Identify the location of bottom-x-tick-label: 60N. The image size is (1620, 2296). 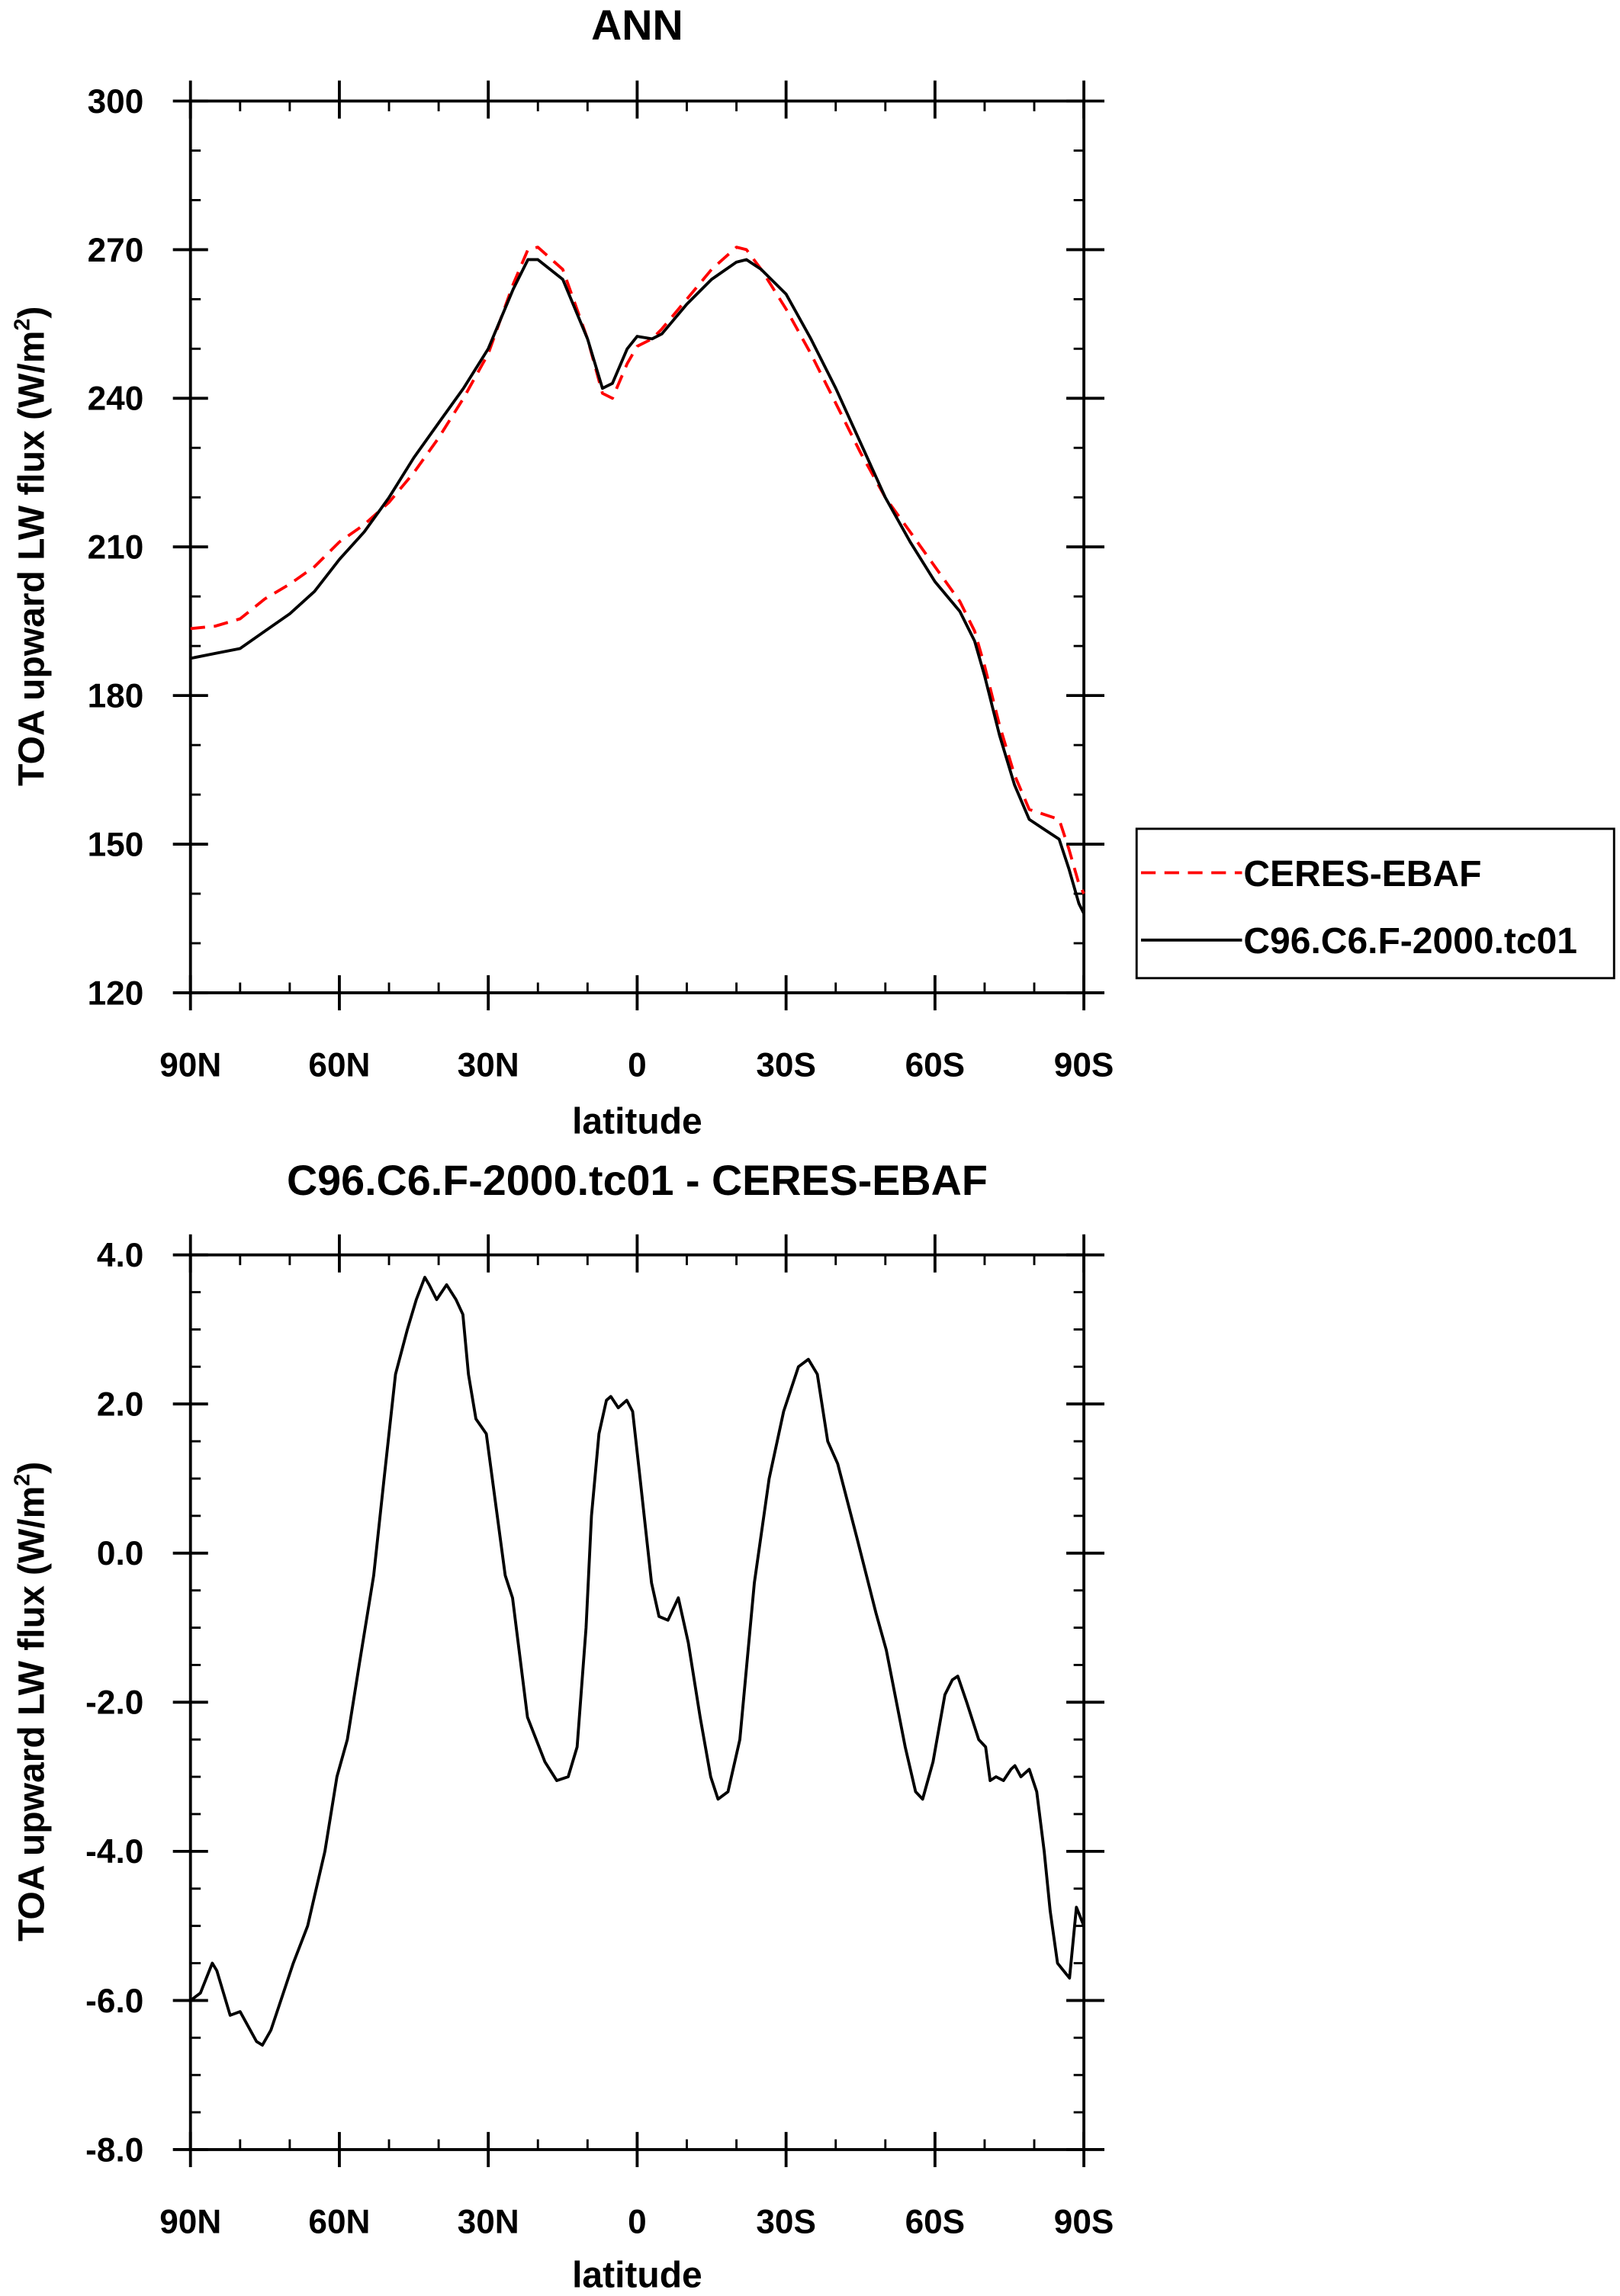
(339, 2221).